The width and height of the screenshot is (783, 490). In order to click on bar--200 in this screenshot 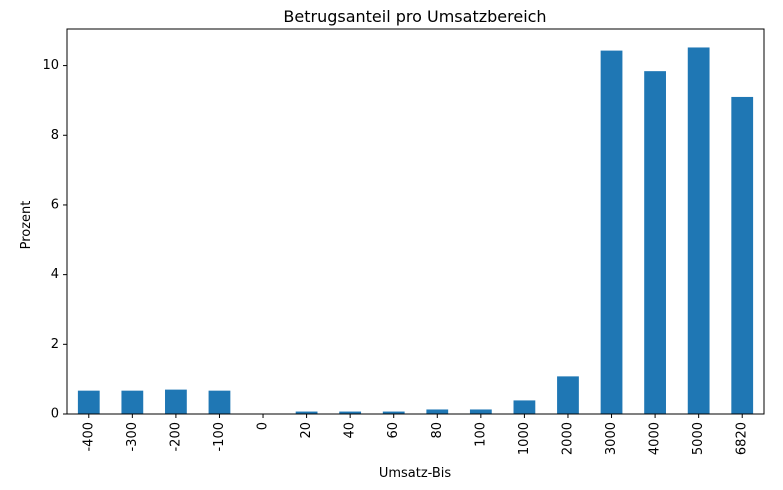, I will do `click(176, 401)`.